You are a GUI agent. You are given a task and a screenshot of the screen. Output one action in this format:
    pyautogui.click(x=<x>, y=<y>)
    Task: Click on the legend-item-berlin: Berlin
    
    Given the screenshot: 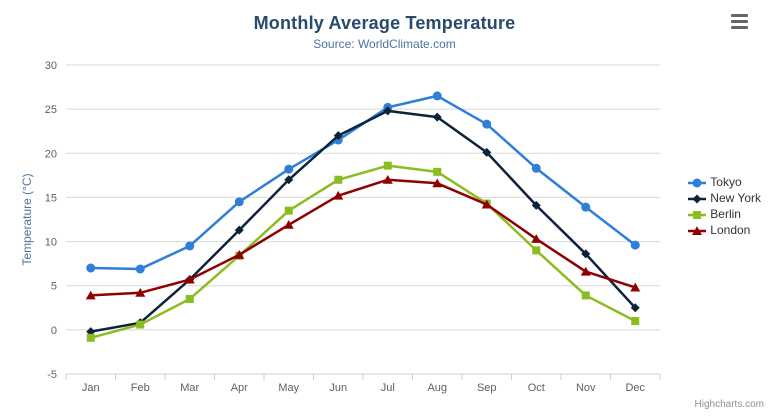 What is the action you would take?
    pyautogui.click(x=724, y=214)
    